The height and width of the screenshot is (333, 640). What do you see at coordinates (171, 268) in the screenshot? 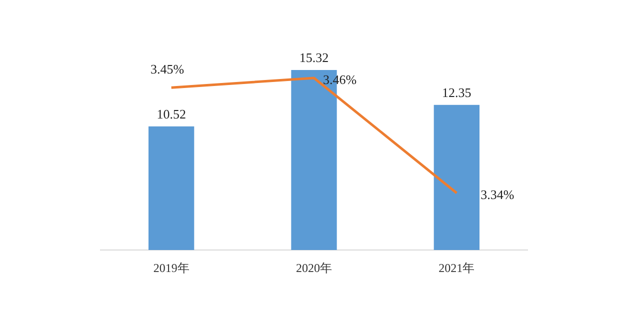
I see `x-tick-label: 2019年` at bounding box center [171, 268].